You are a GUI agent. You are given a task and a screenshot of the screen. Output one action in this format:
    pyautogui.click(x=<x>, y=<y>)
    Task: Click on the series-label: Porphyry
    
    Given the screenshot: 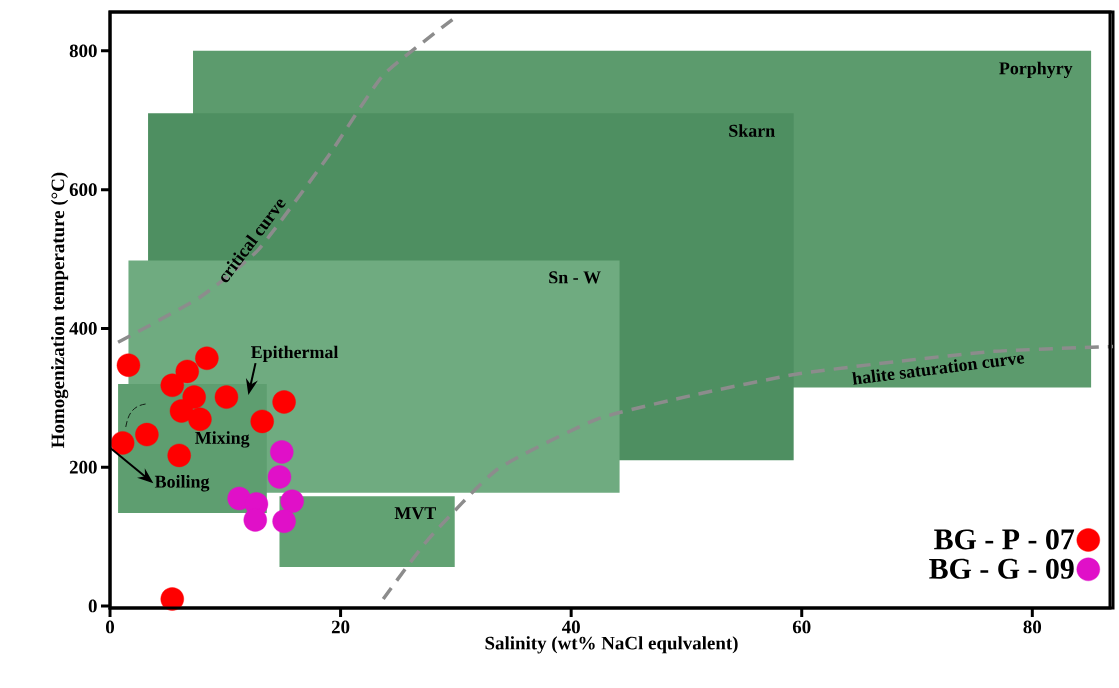 What is the action you would take?
    pyautogui.click(x=1036, y=70)
    